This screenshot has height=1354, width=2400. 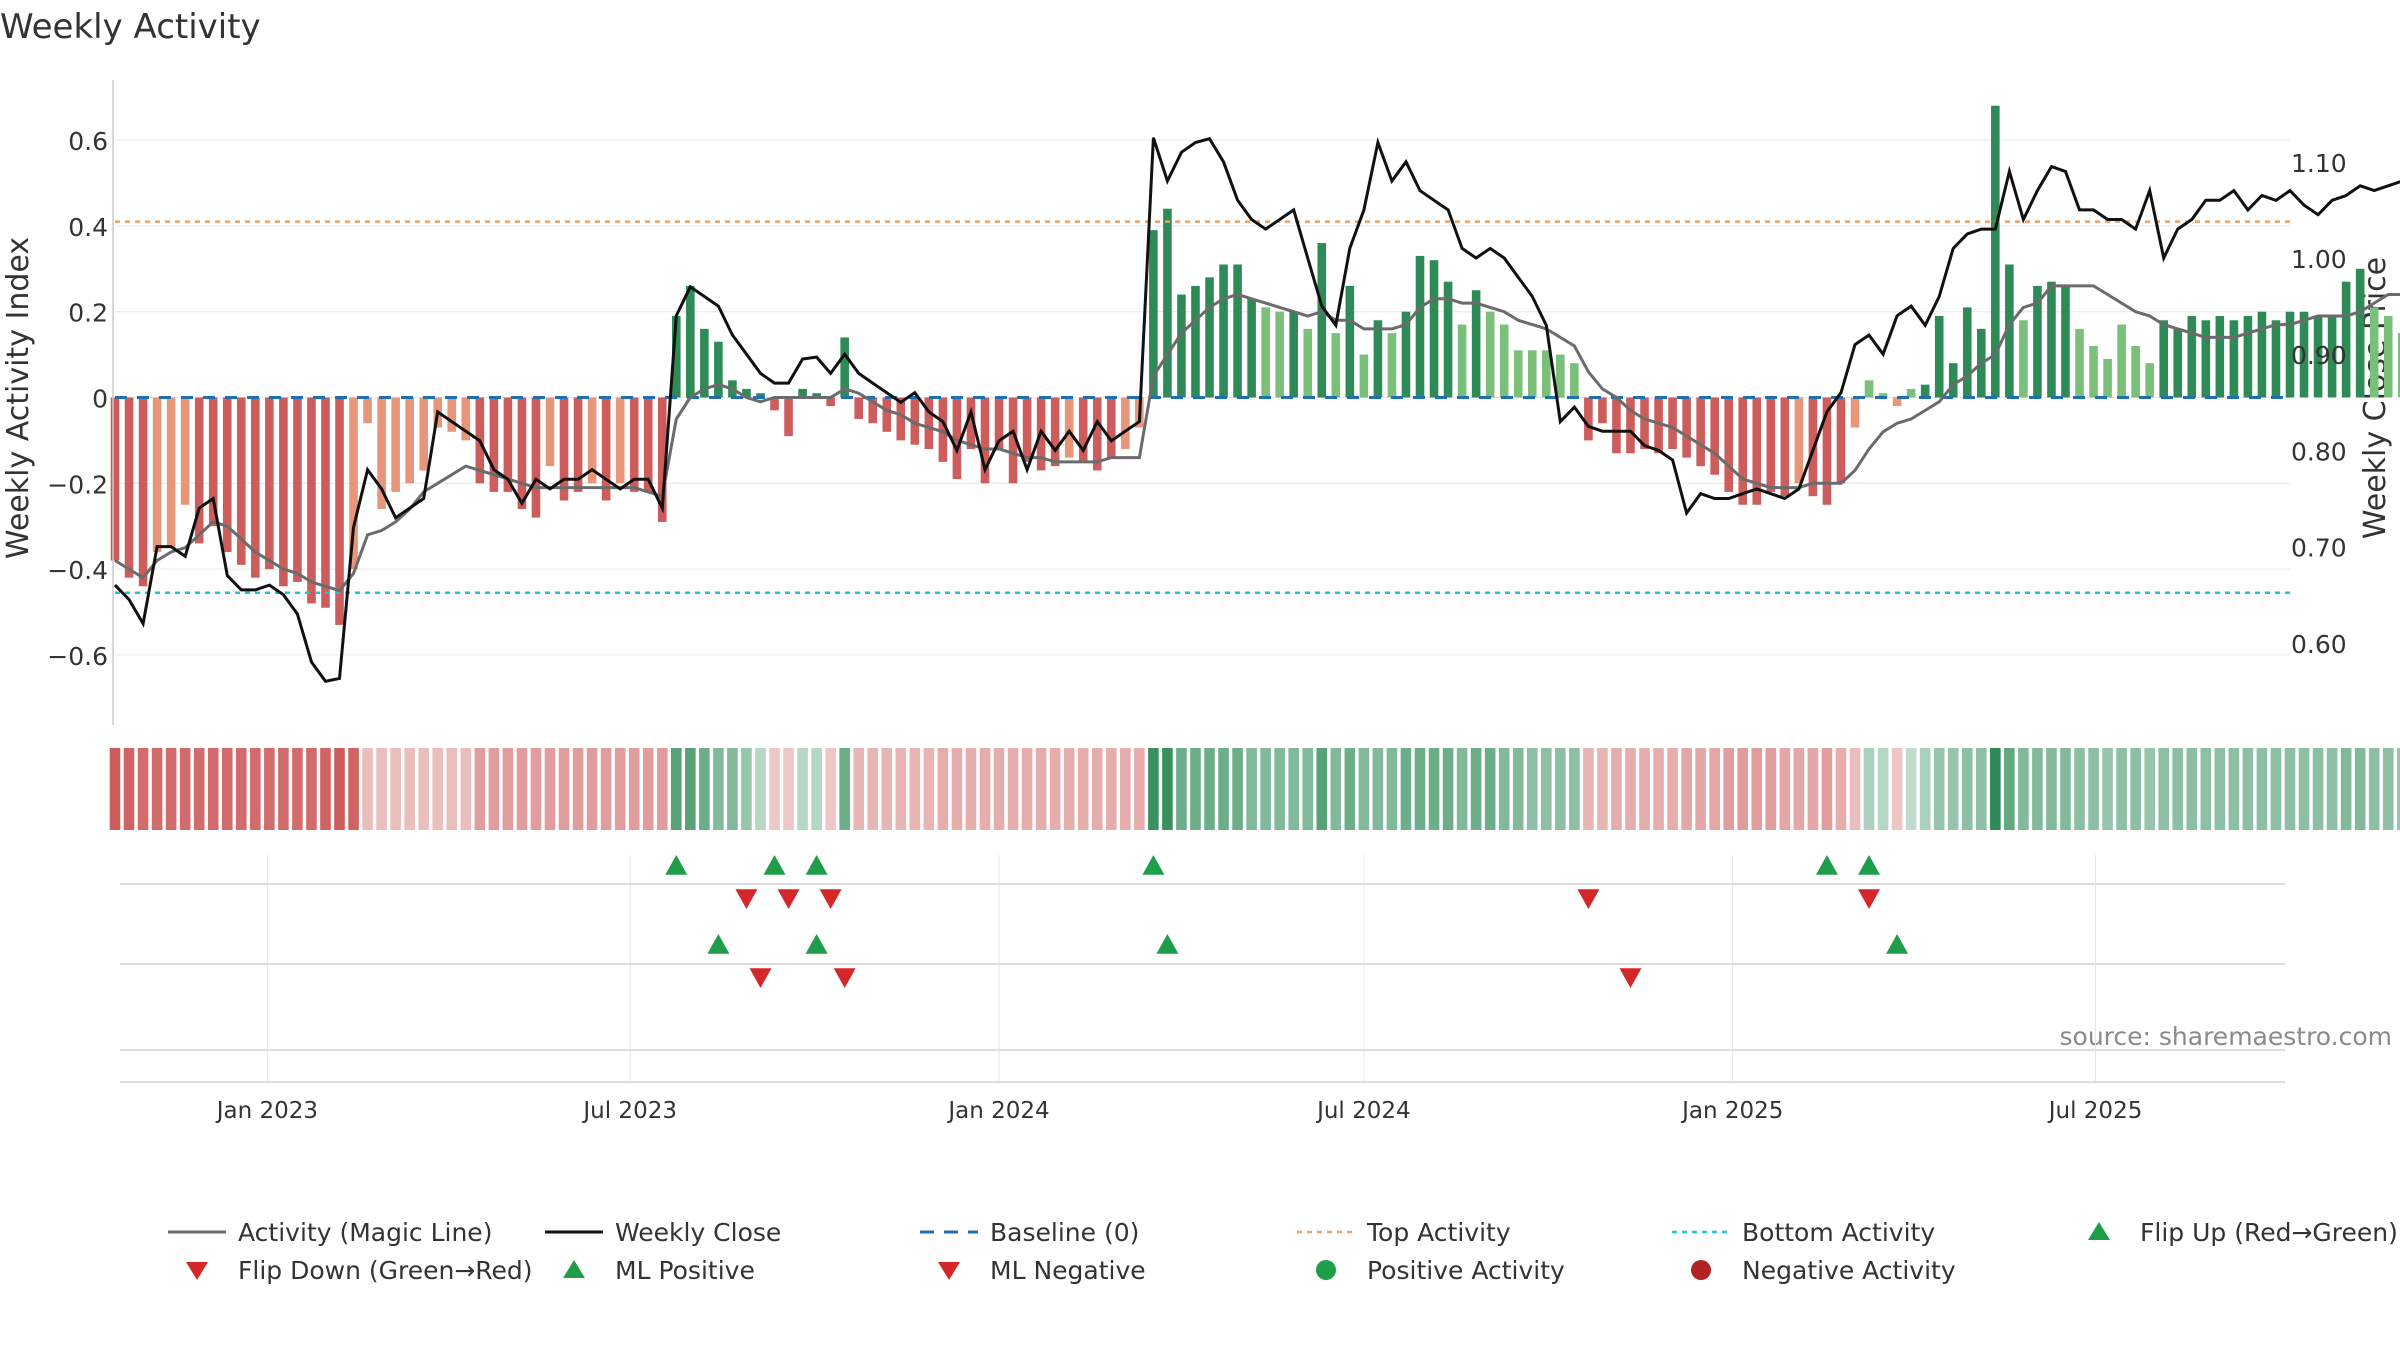 I want to click on y-right-tick-label: 0.60, so click(x=2319, y=644).